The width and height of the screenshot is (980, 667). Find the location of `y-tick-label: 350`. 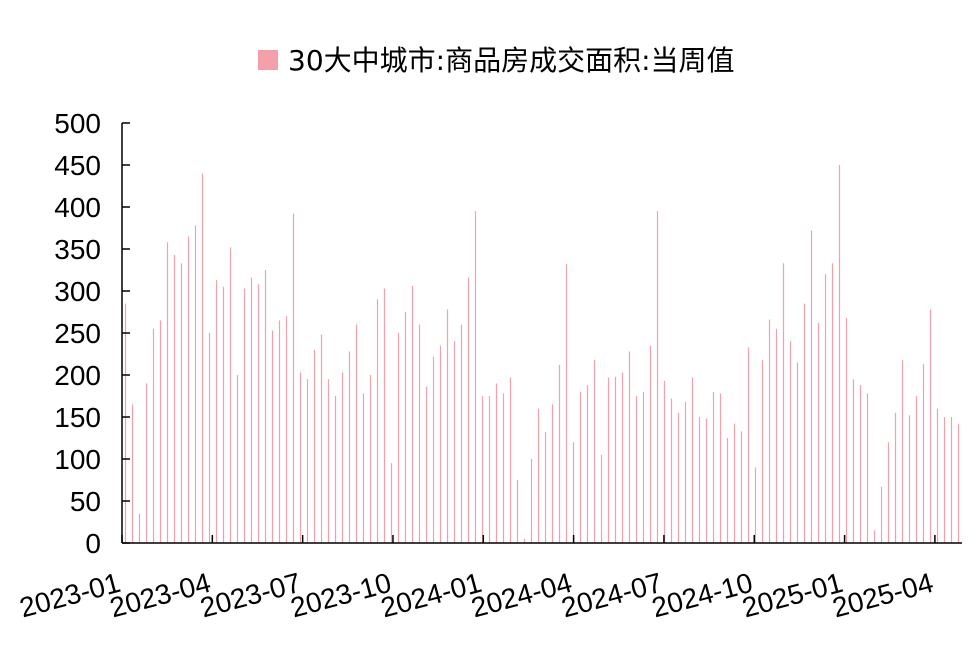

y-tick-label: 350 is located at coordinates (77, 249).